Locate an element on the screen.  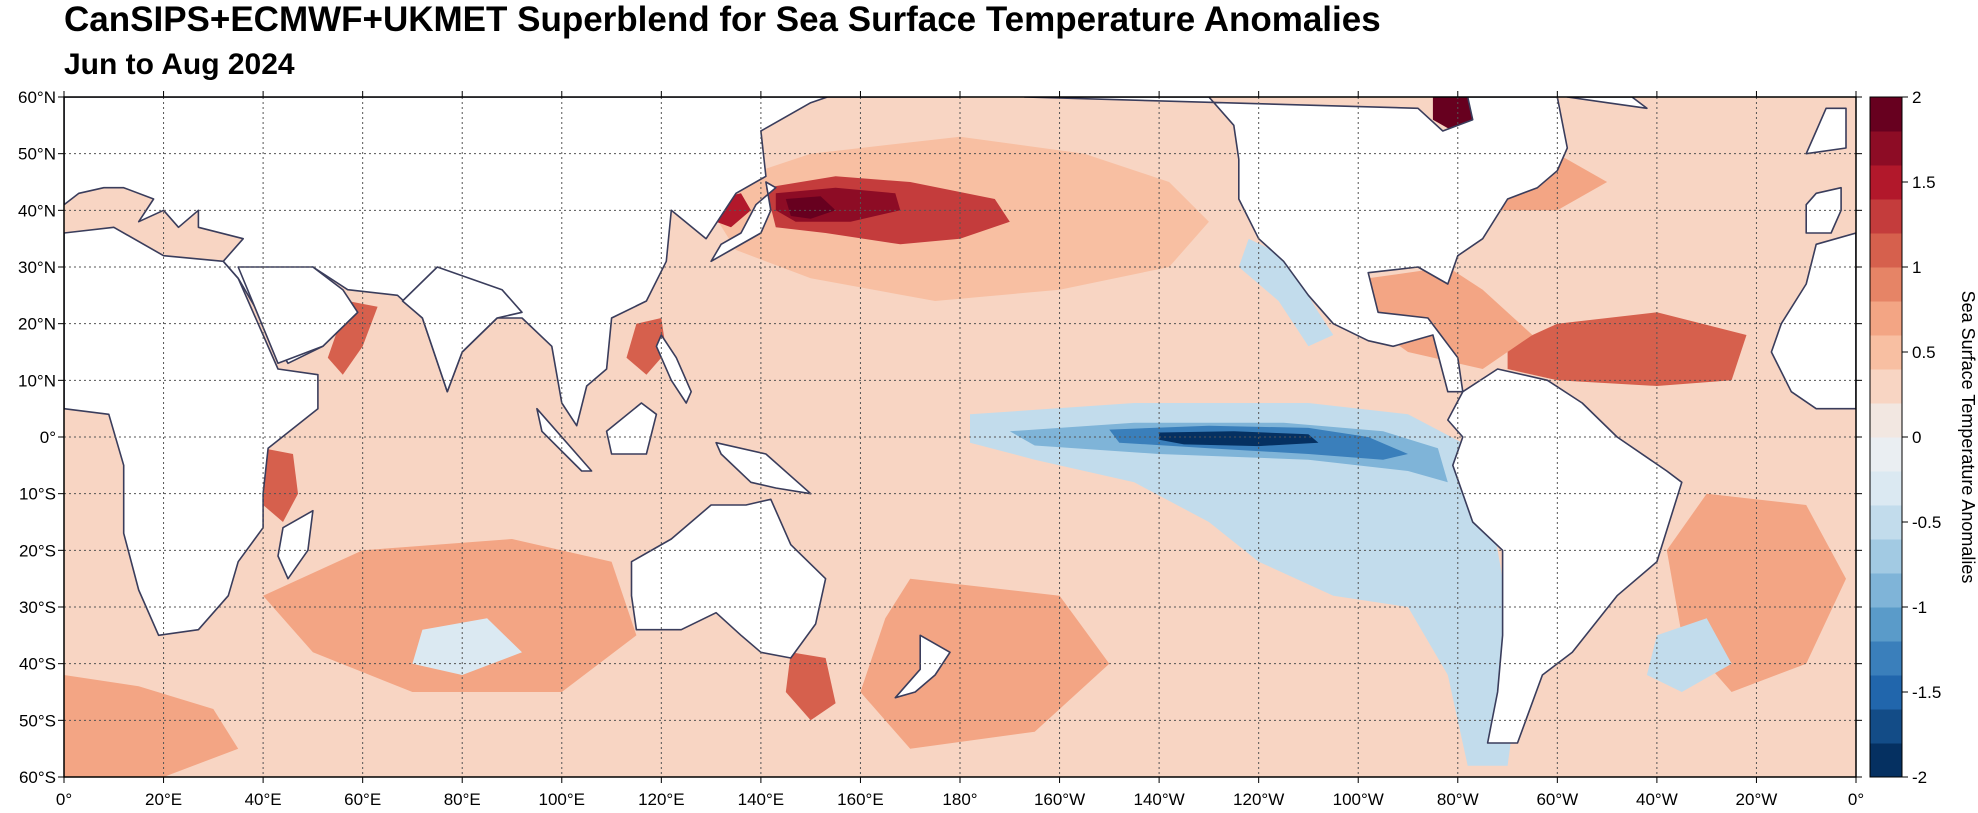
anomaly-arabian-sea-warm is located at coordinates (352, 338).